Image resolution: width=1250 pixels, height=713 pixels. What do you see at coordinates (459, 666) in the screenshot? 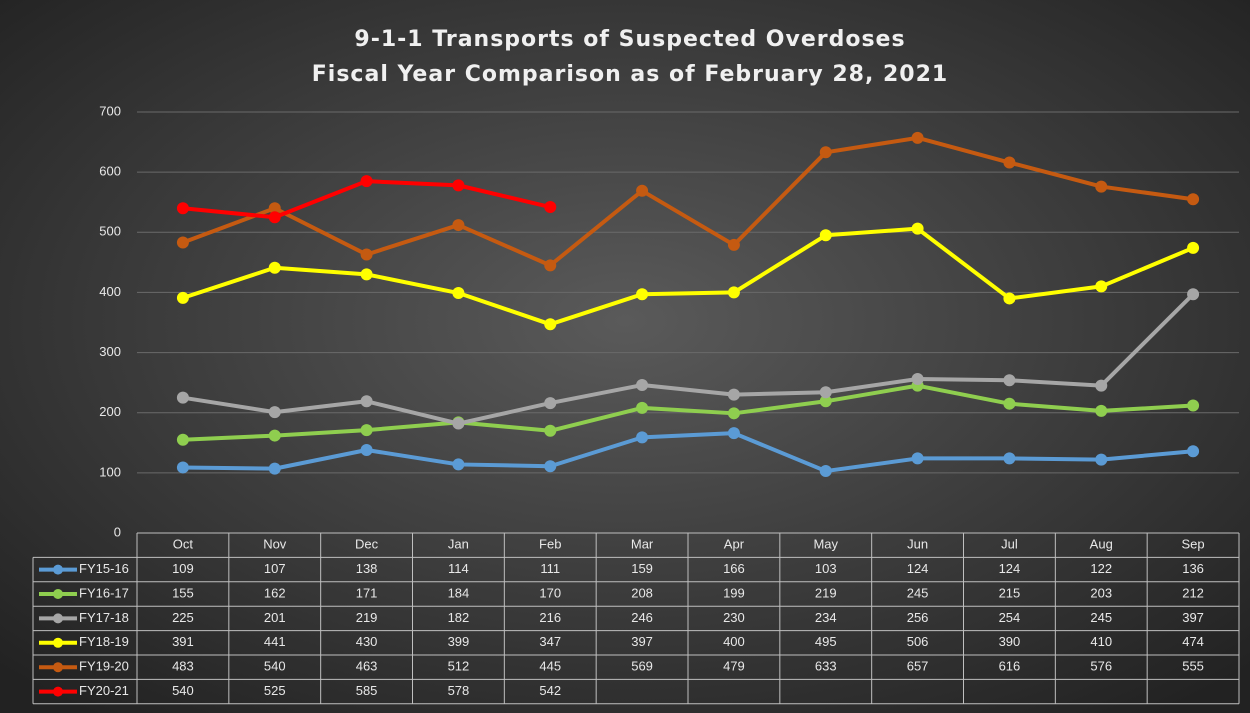
I see `table-cell: 512` at bounding box center [459, 666].